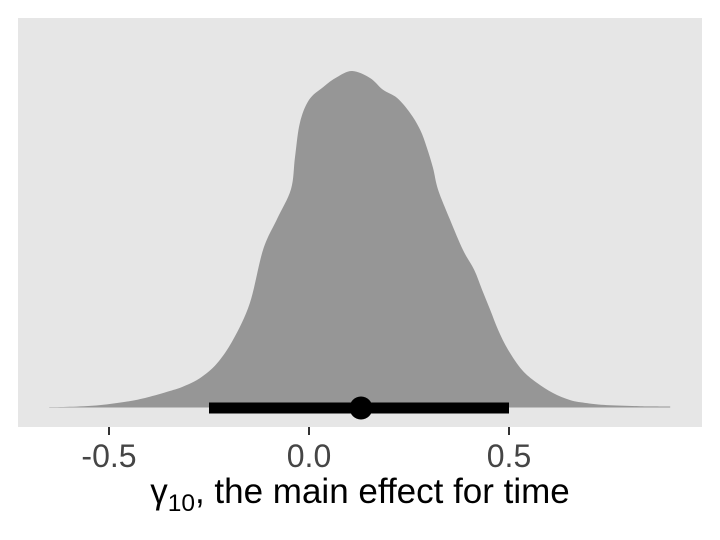 This screenshot has width=720, height=540. What do you see at coordinates (309, 456) in the screenshot?
I see `x-tick-label: 0.0` at bounding box center [309, 456].